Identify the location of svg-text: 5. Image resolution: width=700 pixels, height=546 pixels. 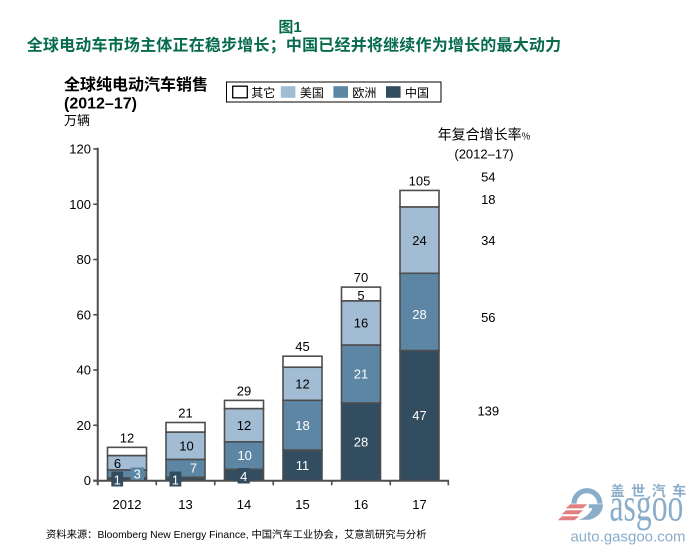
(360, 295).